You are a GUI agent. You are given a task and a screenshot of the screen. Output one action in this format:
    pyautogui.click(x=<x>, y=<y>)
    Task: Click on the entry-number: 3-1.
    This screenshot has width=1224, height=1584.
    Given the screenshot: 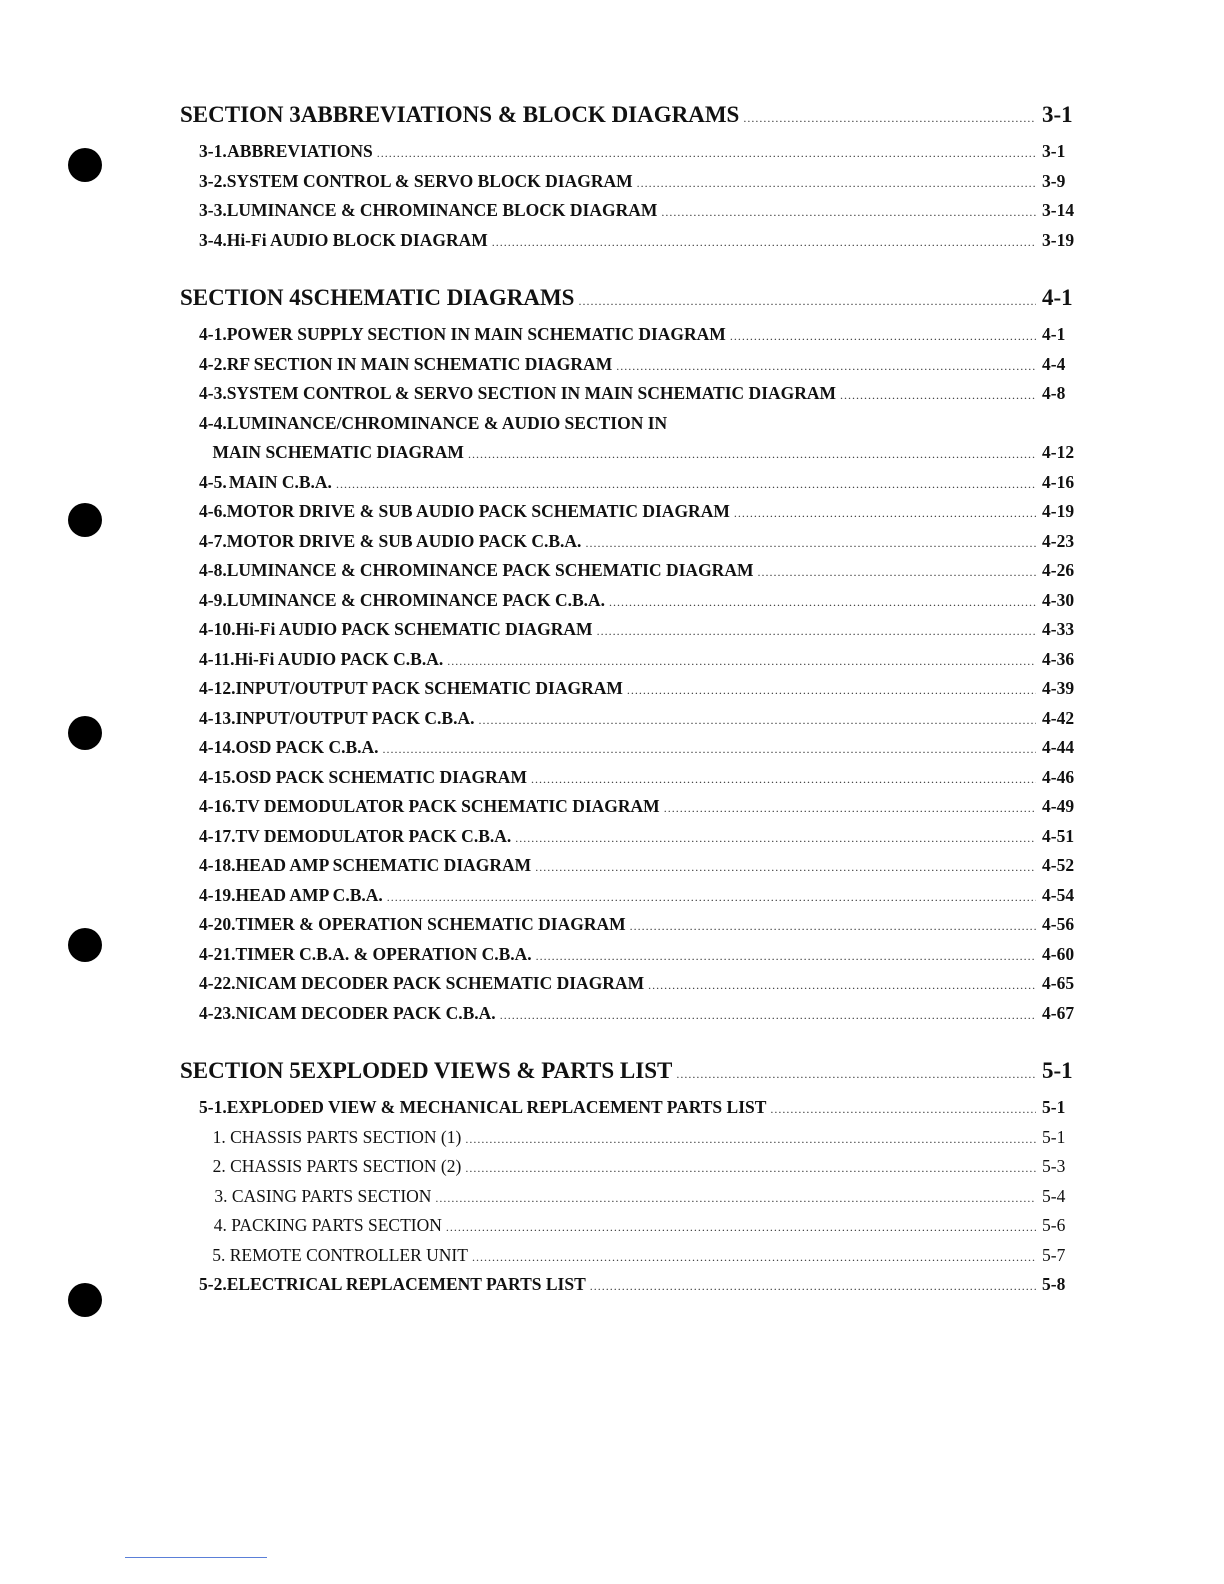 What is the action you would take?
    pyautogui.click(x=213, y=151)
    